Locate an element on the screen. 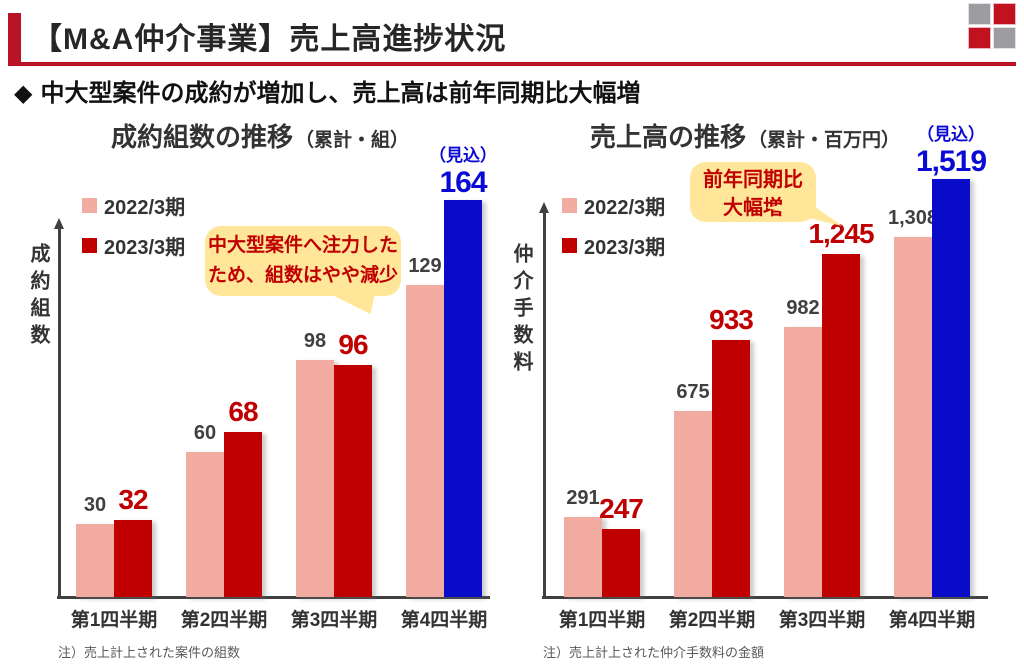 The height and width of the screenshot is (664, 1024). callout-line: 中大型案件へ注力した is located at coordinates (302, 245).